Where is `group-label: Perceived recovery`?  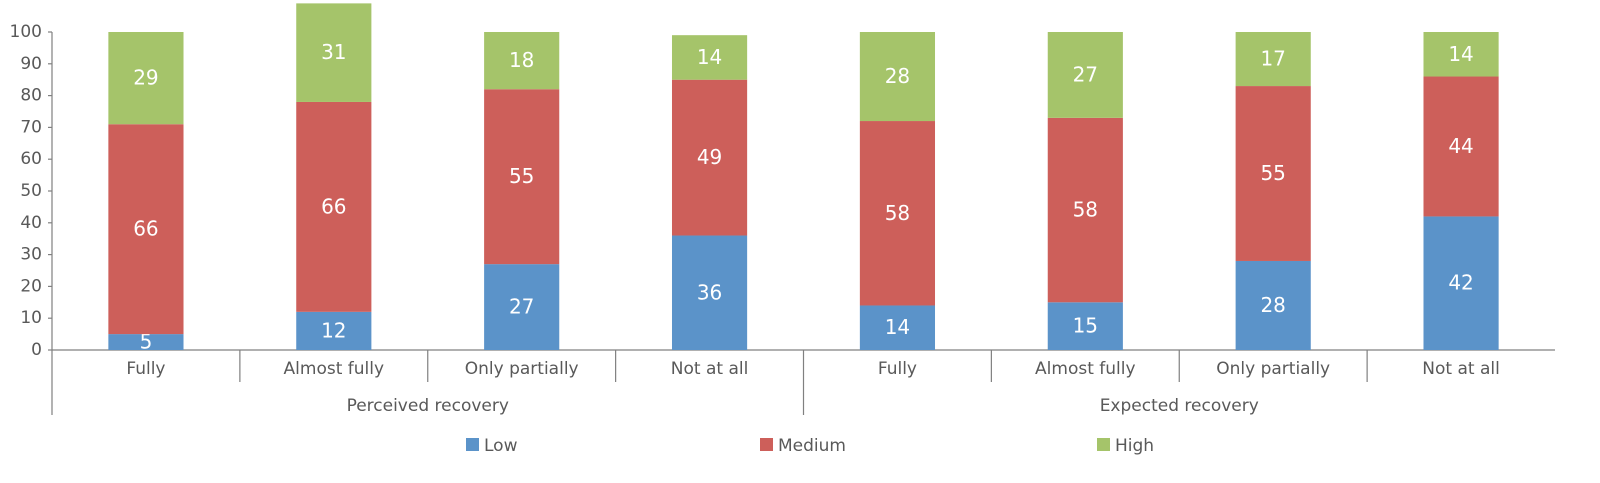 group-label: Perceived recovery is located at coordinates (428, 406).